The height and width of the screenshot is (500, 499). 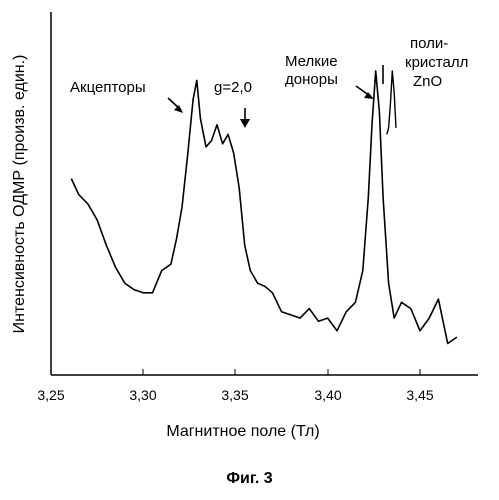 What do you see at coordinates (142, 395) in the screenshot?
I see `x-tick-label-1: 3,30` at bounding box center [142, 395].